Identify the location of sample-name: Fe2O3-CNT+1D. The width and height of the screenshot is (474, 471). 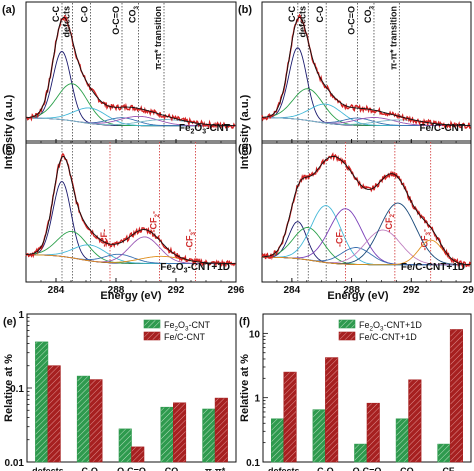
(195, 268).